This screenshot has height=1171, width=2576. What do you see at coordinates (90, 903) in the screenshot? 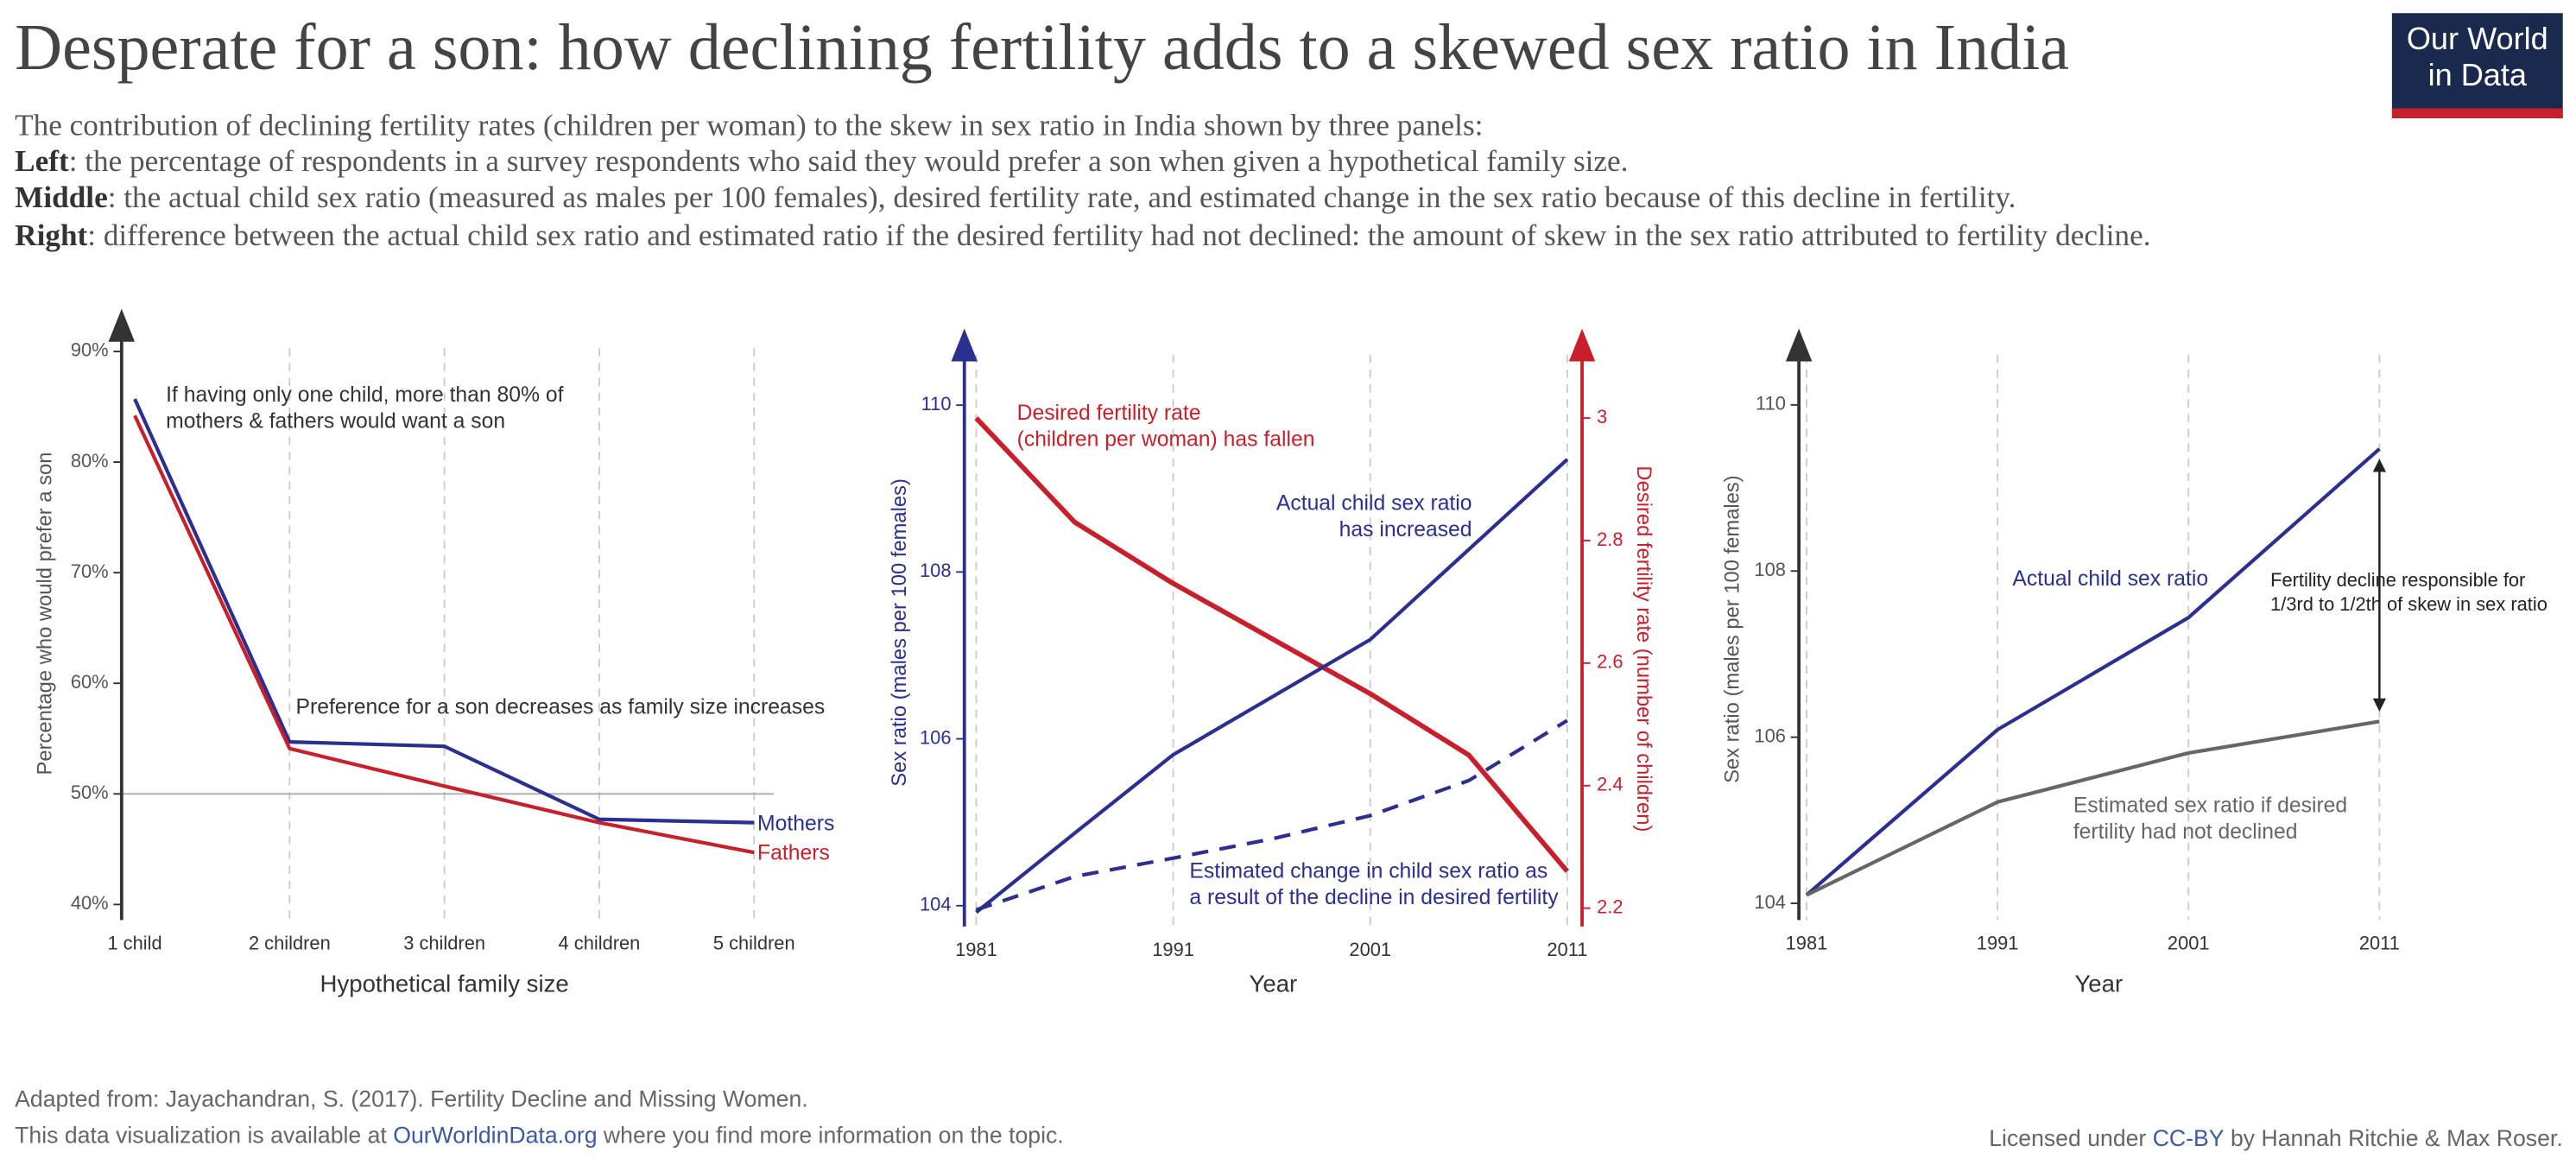
I see `y-tick-label: 40%` at bounding box center [90, 903].